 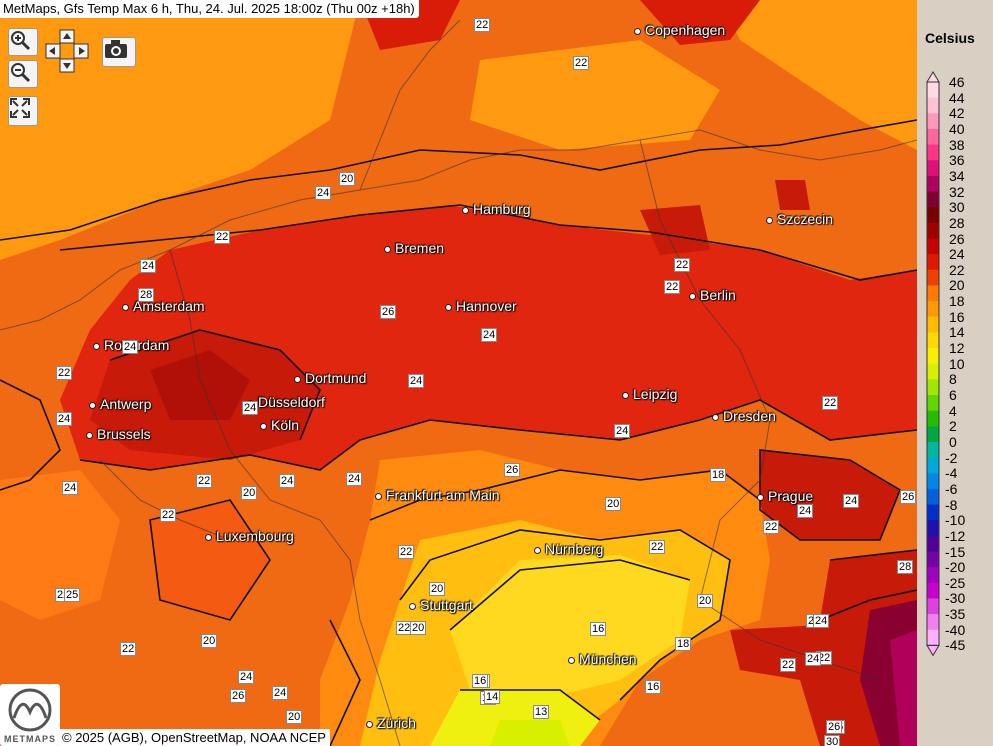 I want to click on legend-level-label: -15, so click(x=955, y=551).